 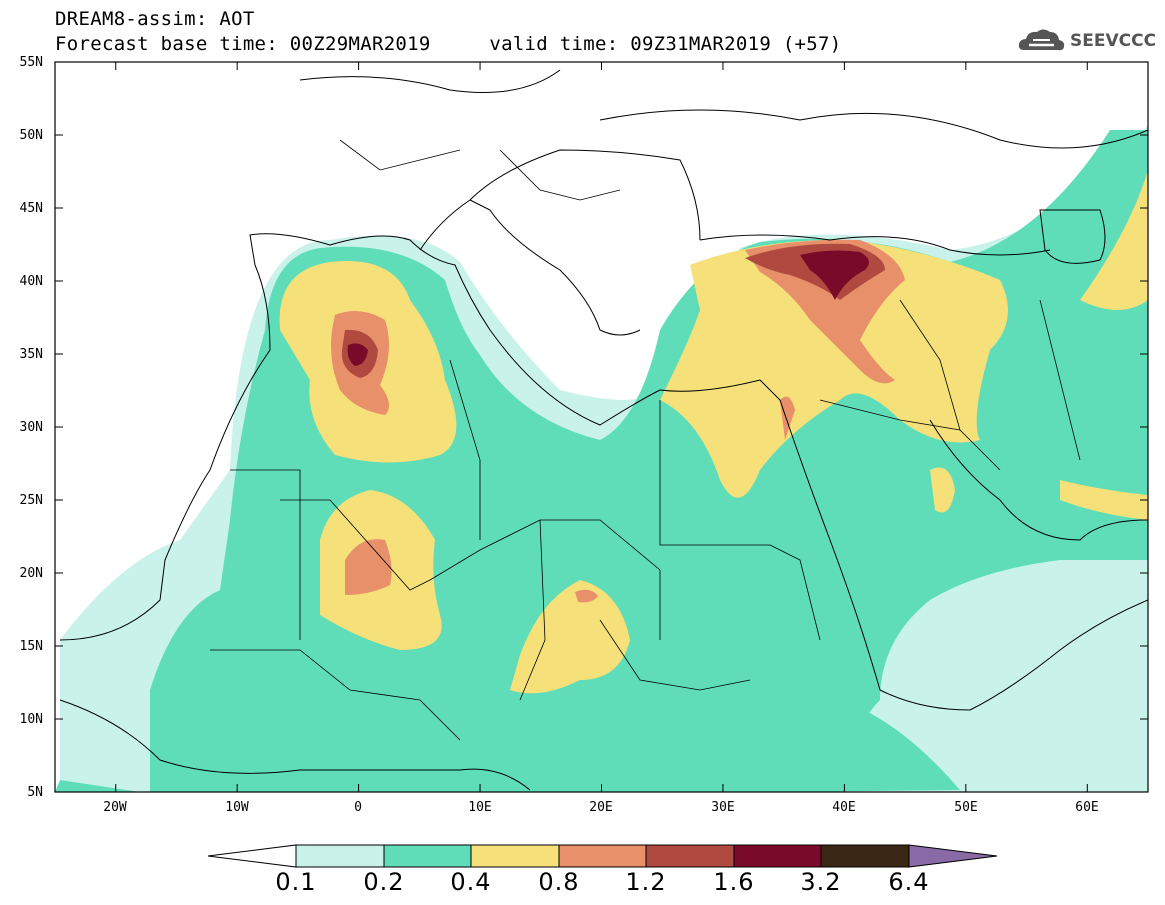 I want to click on colorbar-label-1.2: 1.2, so click(x=646, y=882).